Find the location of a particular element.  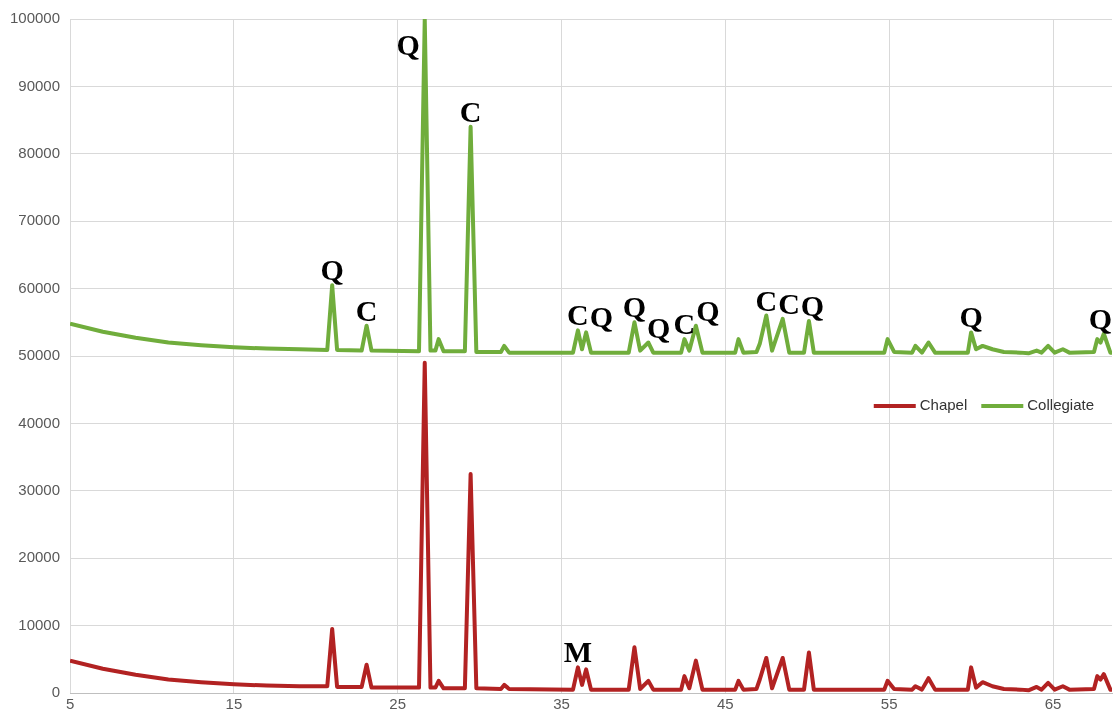

y-tick-label: 50000 is located at coordinates (39, 355).